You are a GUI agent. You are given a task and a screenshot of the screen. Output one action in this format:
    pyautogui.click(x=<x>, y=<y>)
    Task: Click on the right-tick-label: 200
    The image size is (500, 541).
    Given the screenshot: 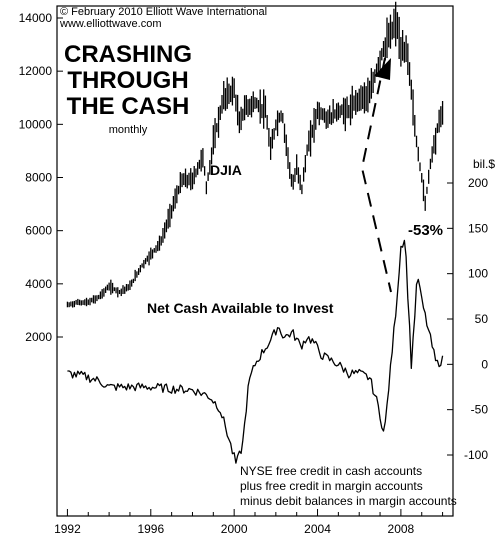 What is the action you would take?
    pyautogui.click(x=478, y=183)
    